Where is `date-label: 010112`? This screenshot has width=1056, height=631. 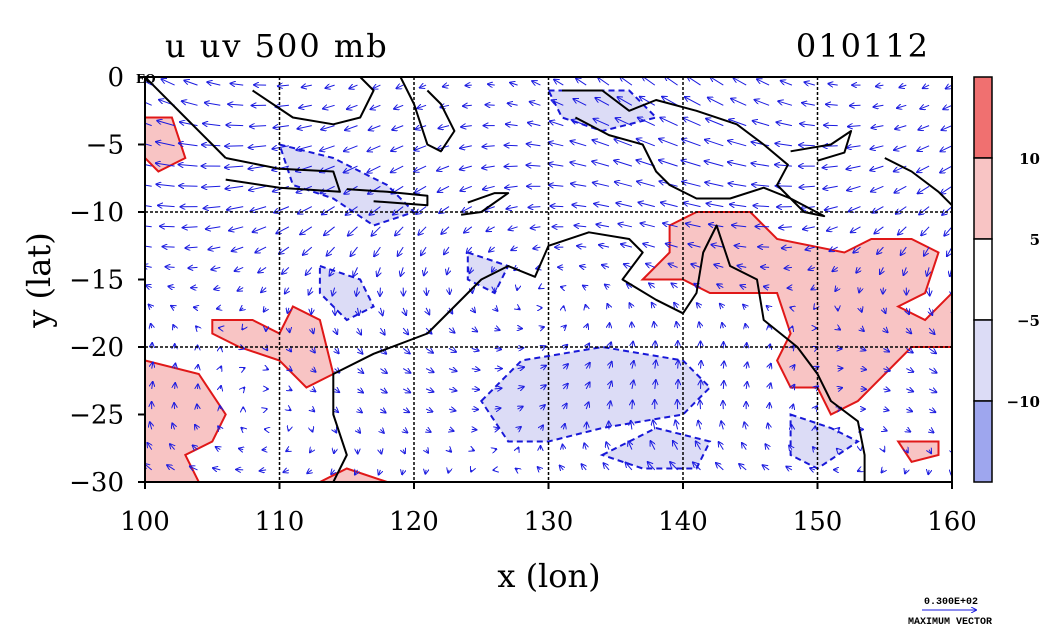
date-label: 010112 is located at coordinates (863, 46).